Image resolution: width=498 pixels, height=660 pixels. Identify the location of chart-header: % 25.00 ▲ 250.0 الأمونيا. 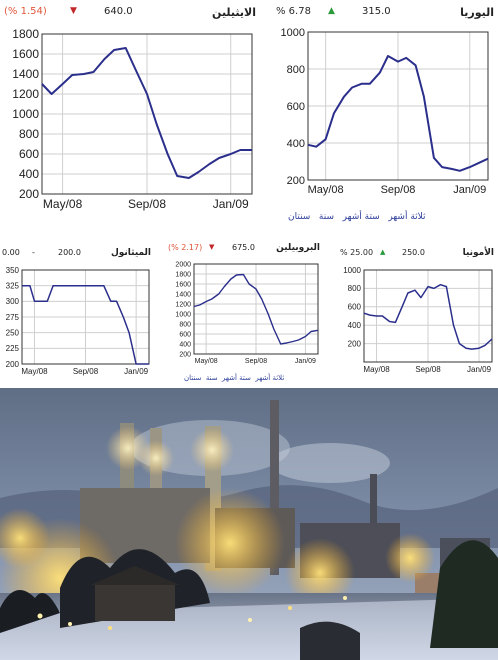
(417, 253).